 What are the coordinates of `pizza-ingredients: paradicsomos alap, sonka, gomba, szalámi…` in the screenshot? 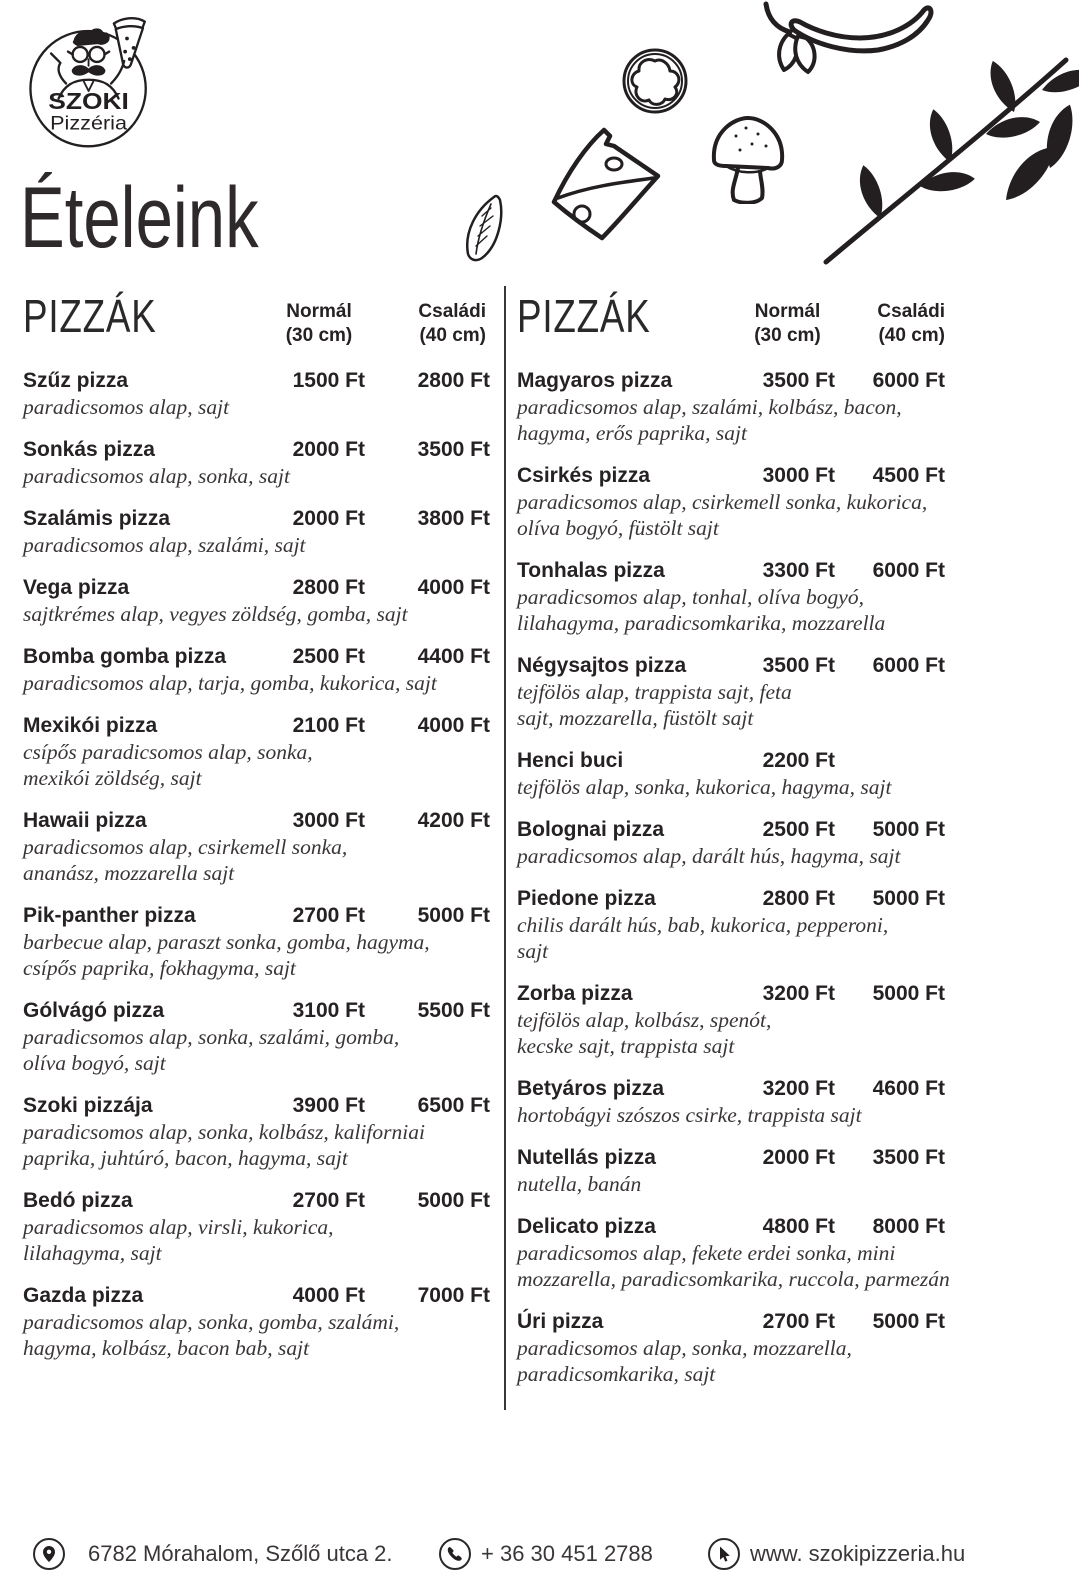 It's located at (211, 1335).